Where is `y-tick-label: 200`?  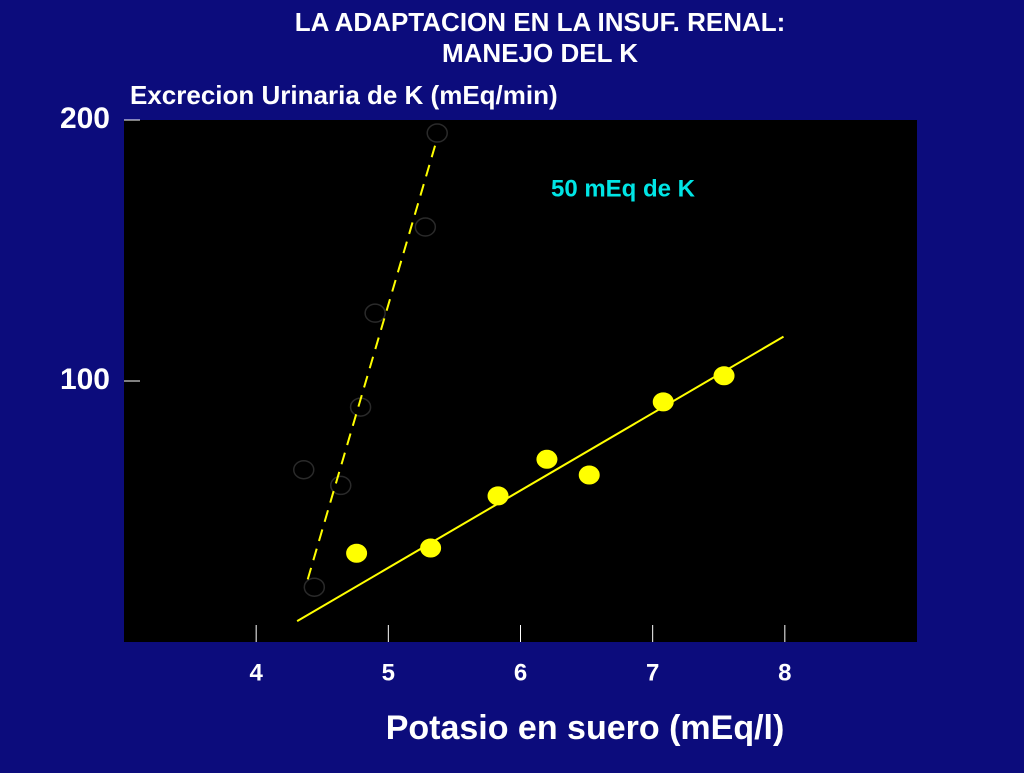
y-tick-label: 200 is located at coordinates (85, 118).